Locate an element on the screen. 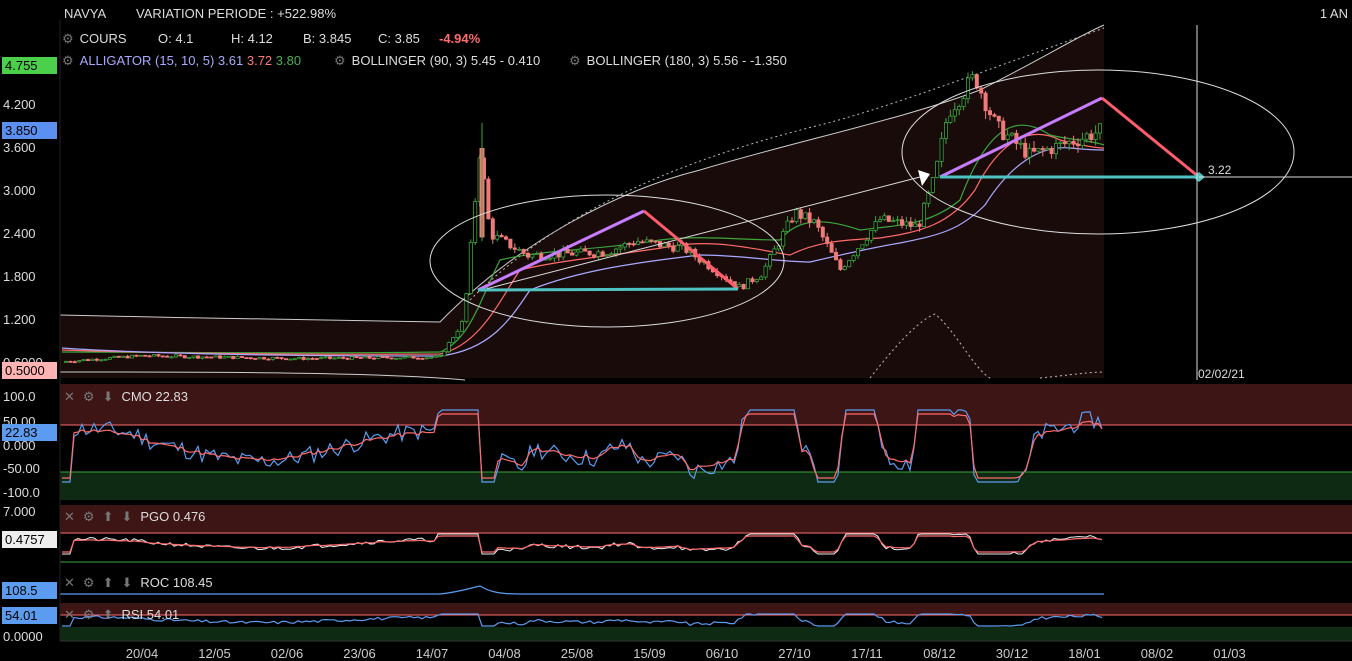  price-tick-label: 4.200 is located at coordinates (19, 104).